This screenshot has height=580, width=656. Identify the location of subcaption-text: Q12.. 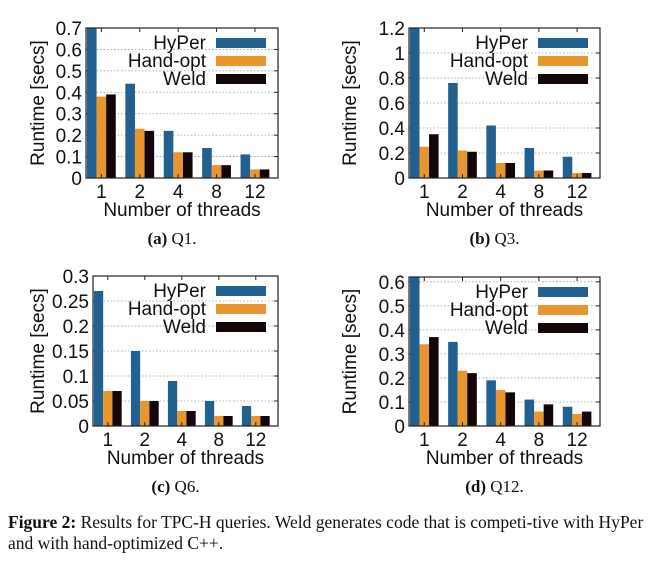
(505, 486).